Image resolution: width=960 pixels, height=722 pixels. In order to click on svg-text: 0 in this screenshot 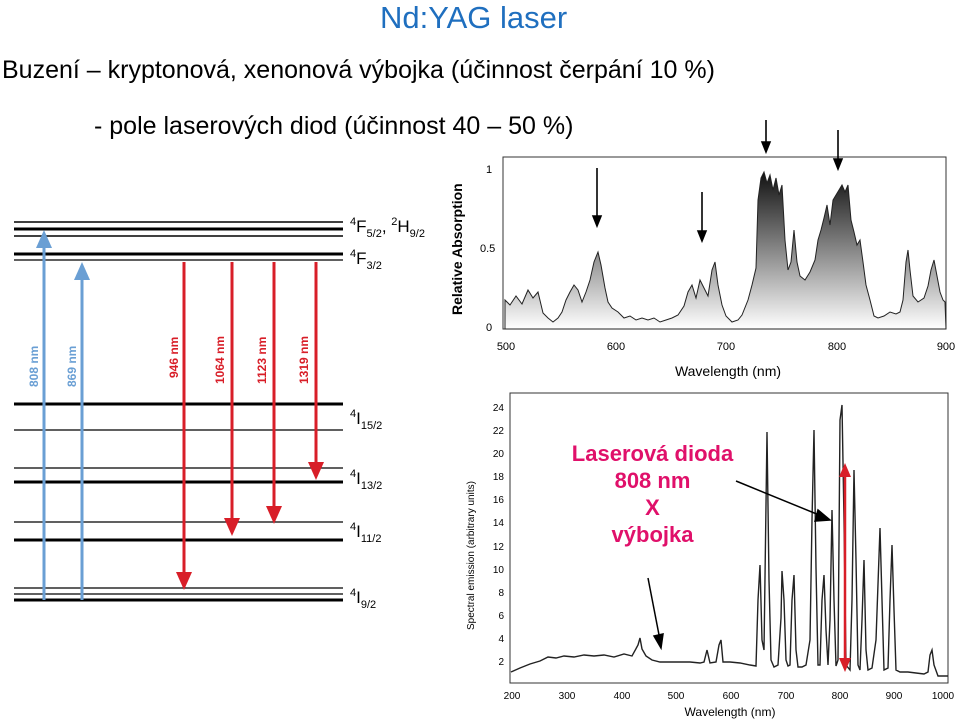, I will do `click(489, 328)`.